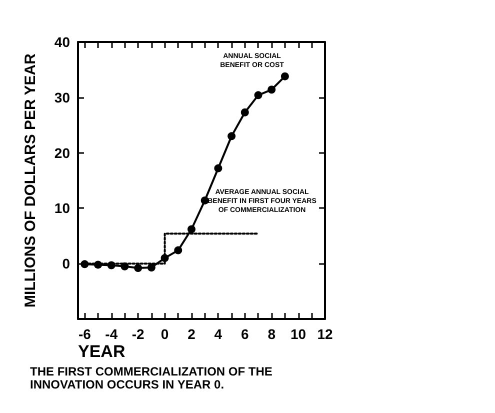 The image size is (495, 413). Describe the element at coordinates (325, 334) in the screenshot. I see `x-tick-label: 12` at that location.